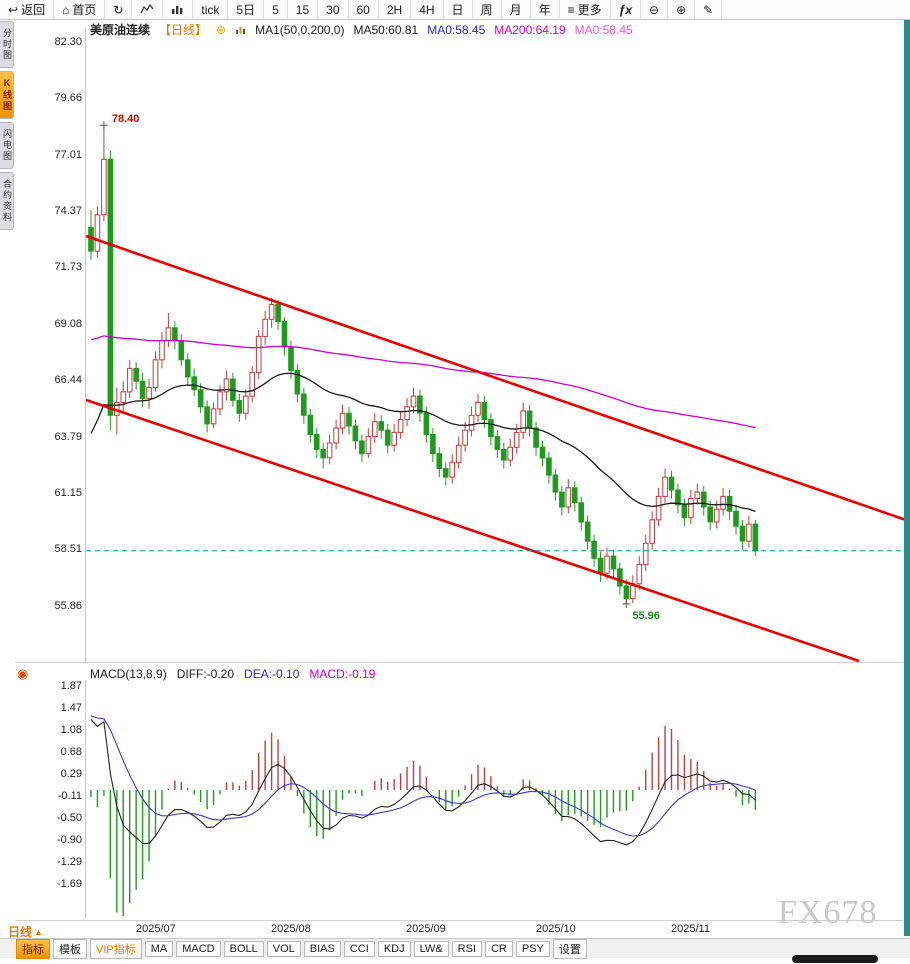 The height and width of the screenshot is (964, 910). What do you see at coordinates (498, 948) in the screenshot?
I see `indicator-tab-CR: CR` at bounding box center [498, 948].